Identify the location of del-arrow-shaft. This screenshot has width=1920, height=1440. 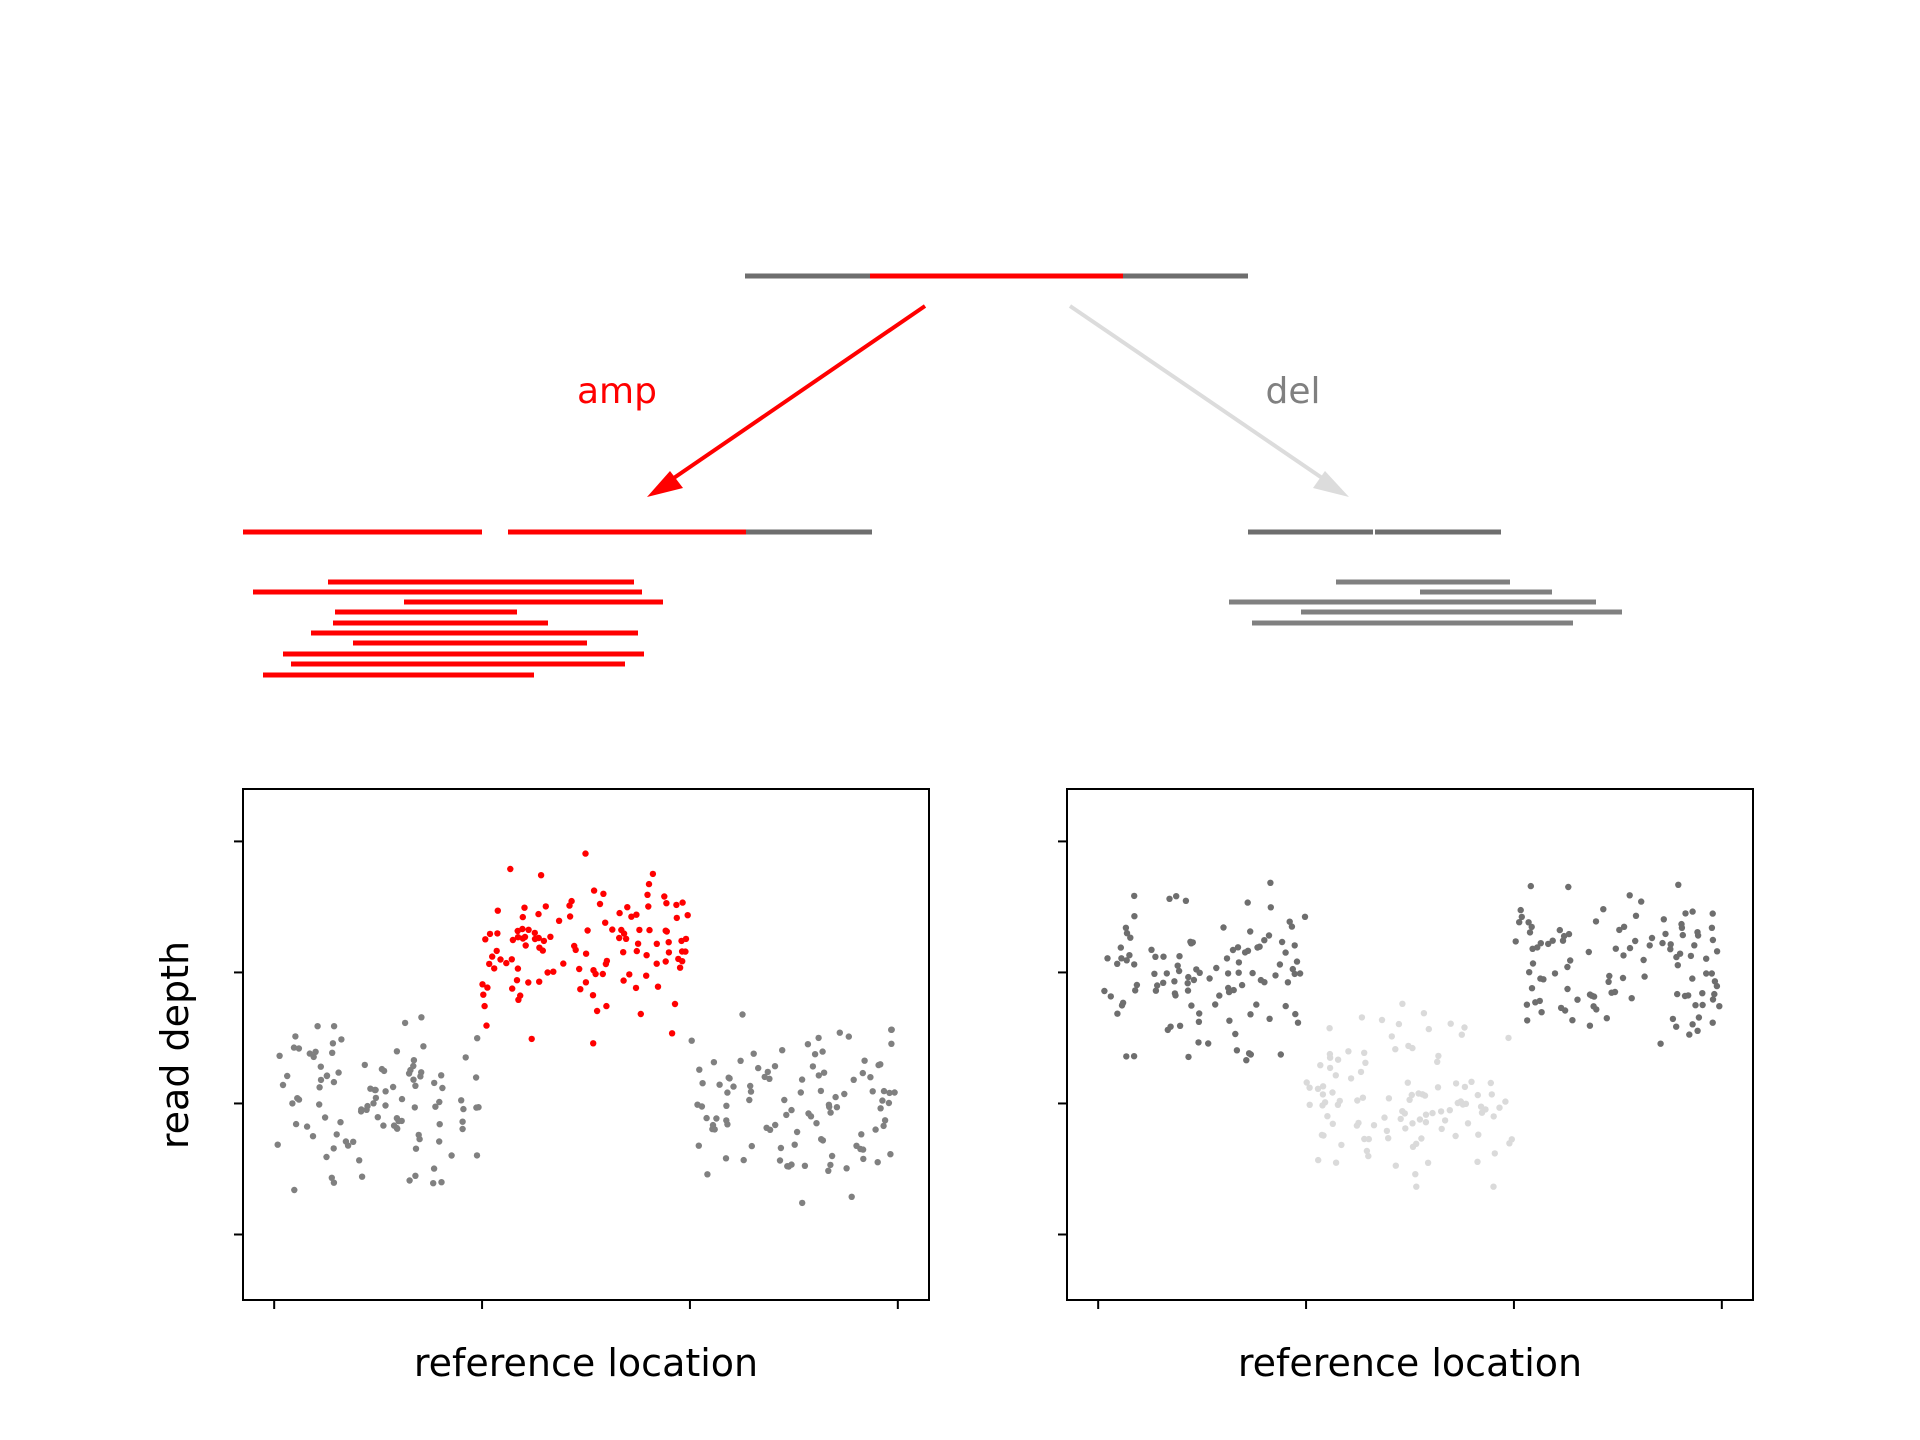
(1199, 394).